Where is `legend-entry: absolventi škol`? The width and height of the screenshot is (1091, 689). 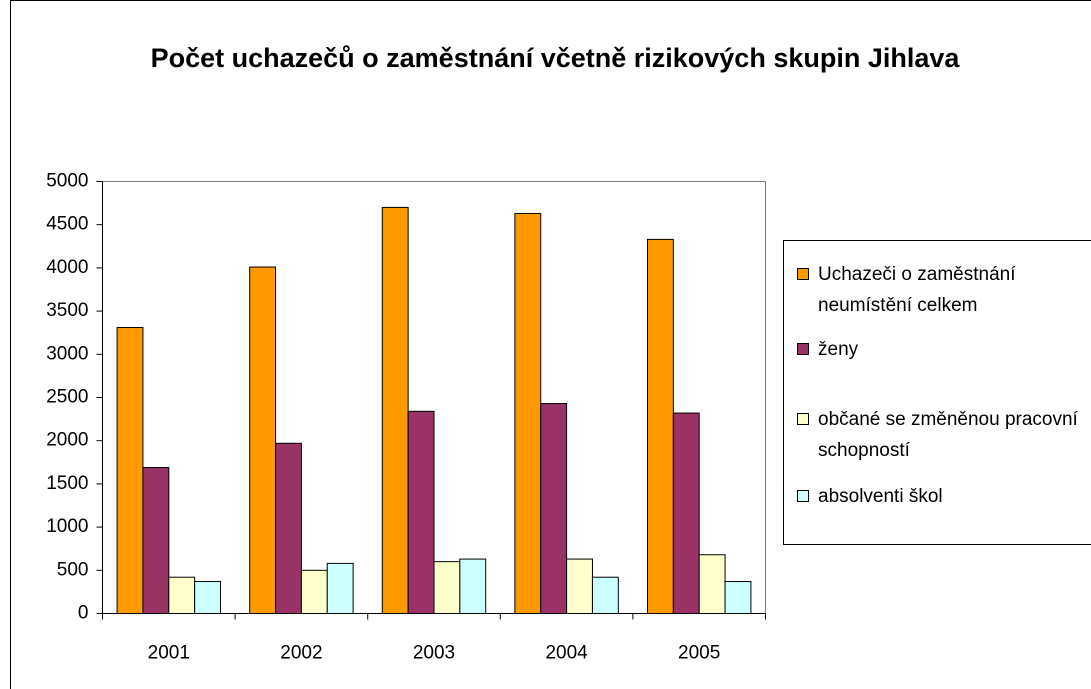 legend-entry: absolventi škol is located at coordinates (944, 496).